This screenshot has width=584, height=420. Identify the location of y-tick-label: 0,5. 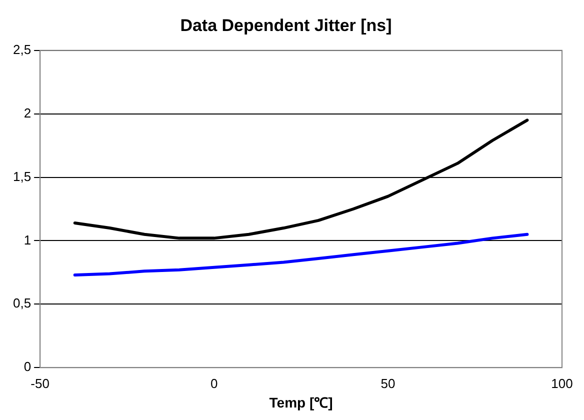
(22, 303).